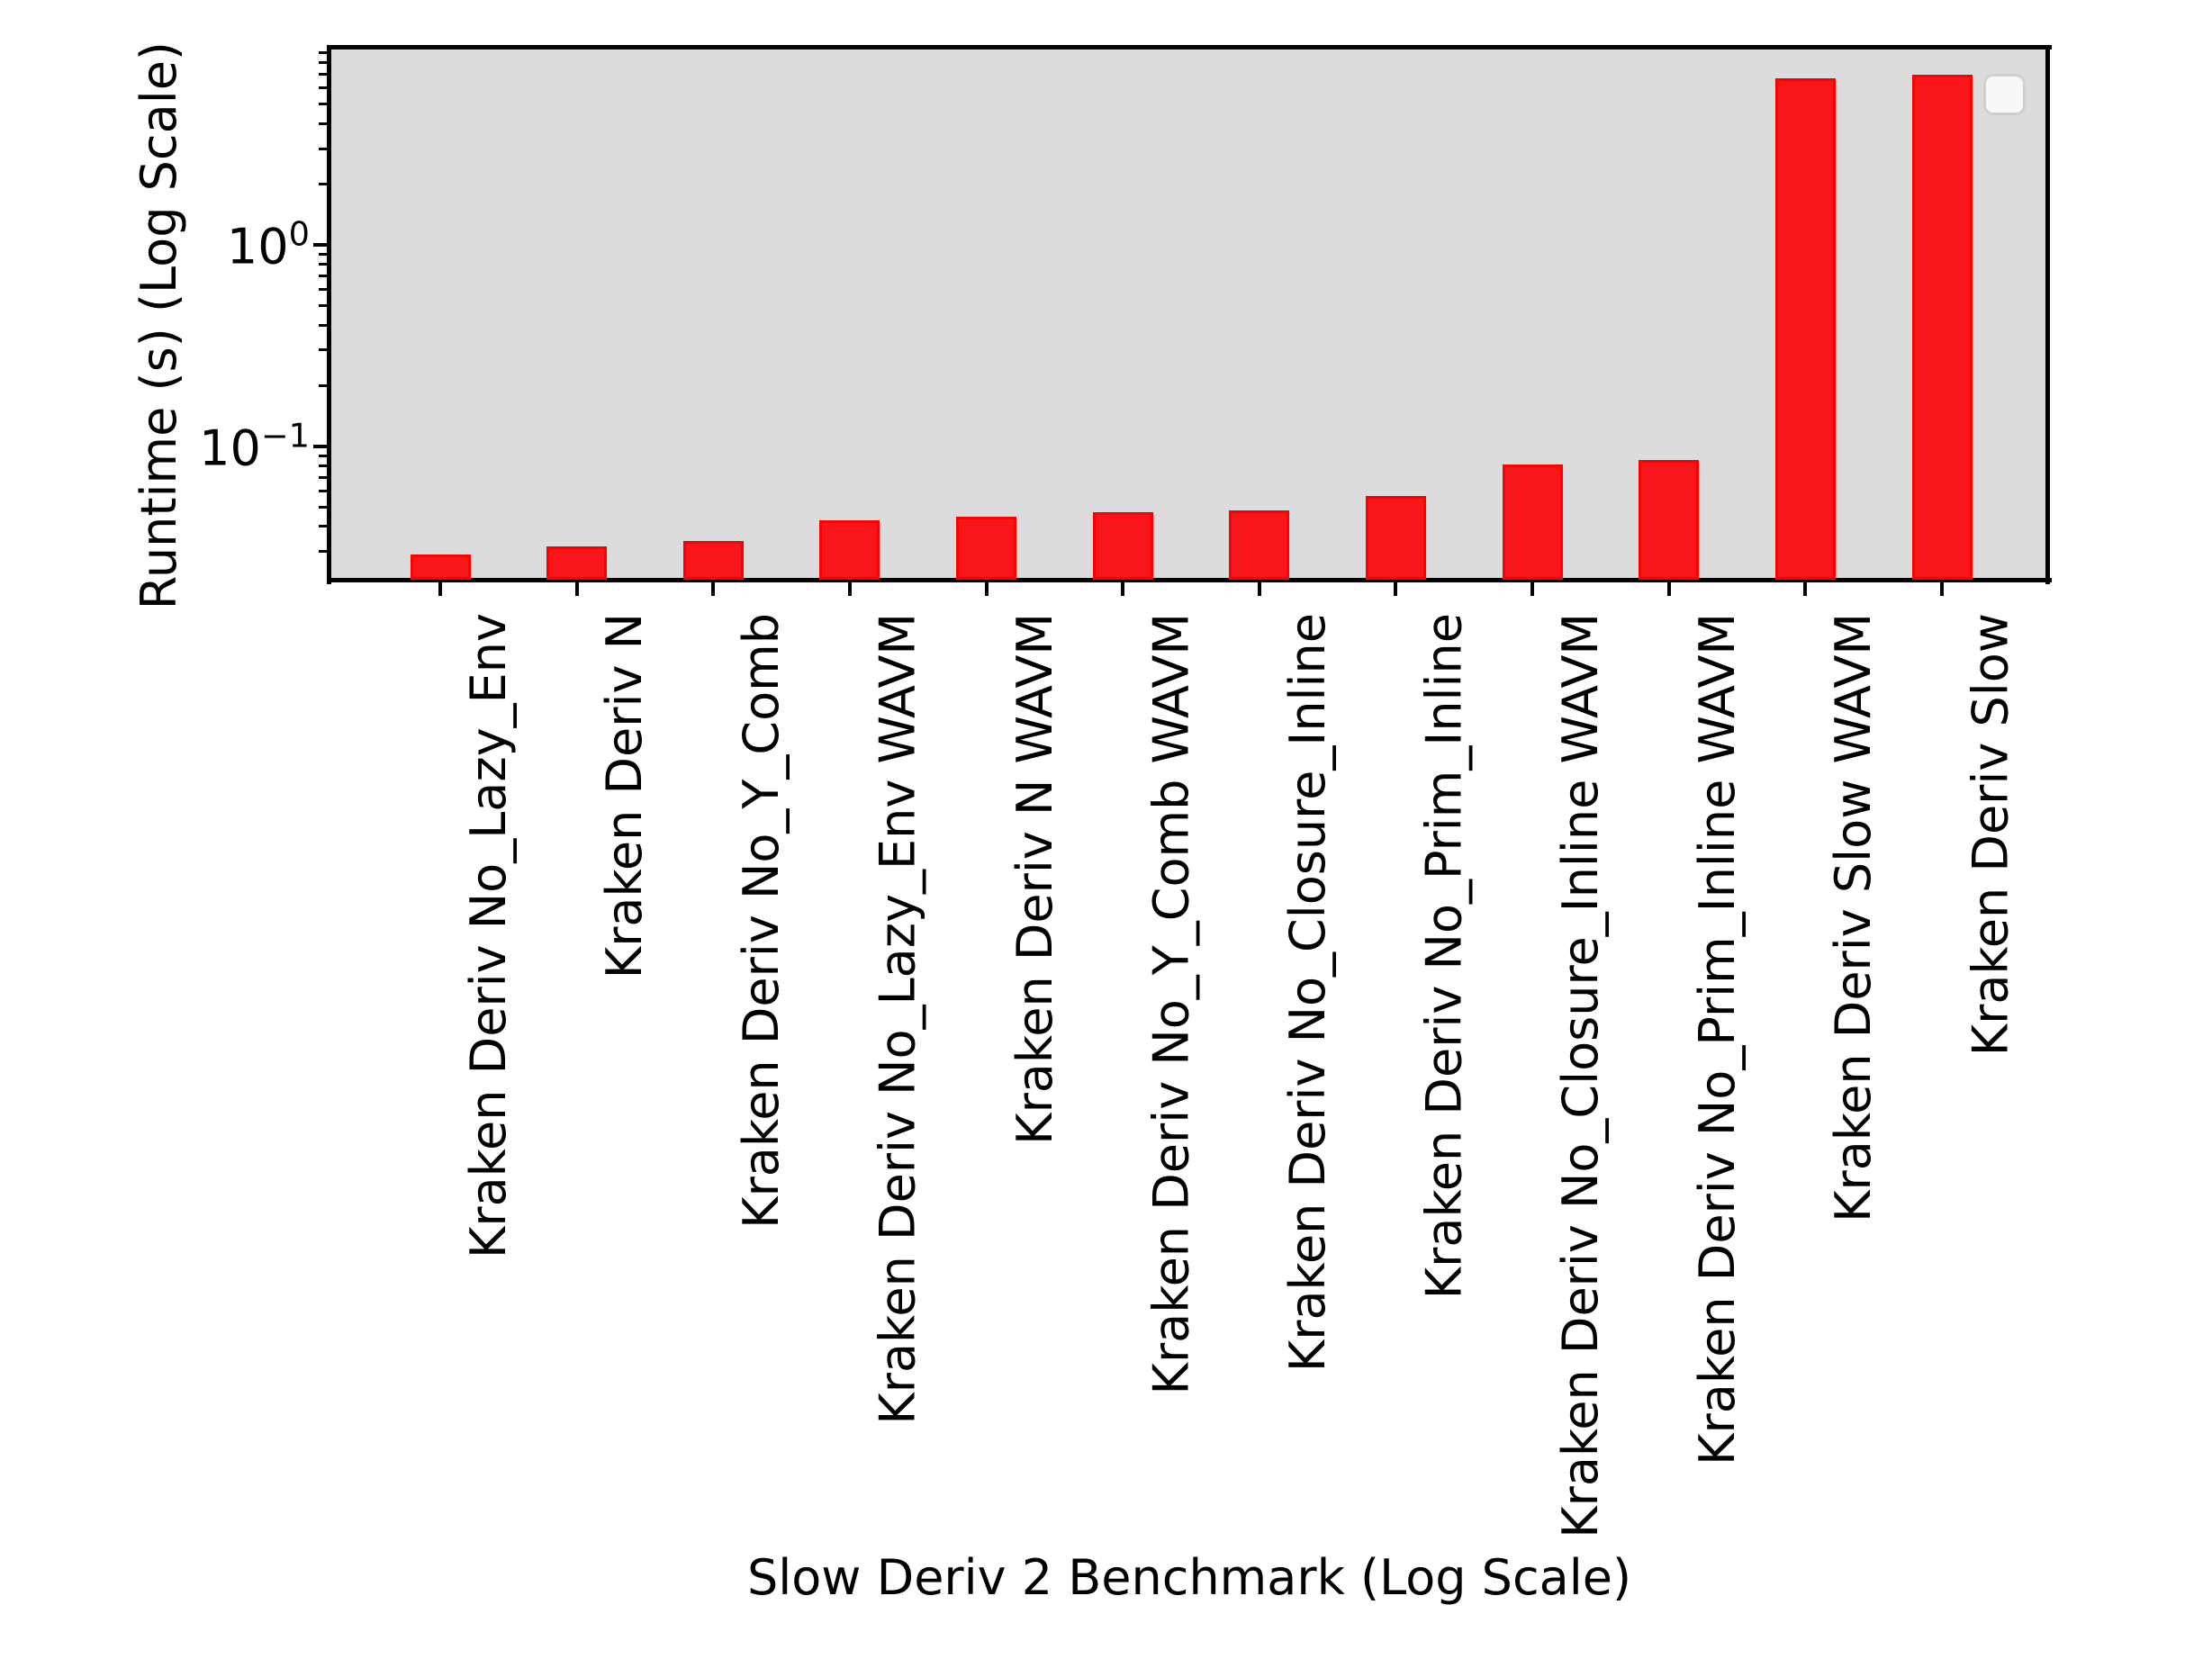 Image resolution: width=2212 pixels, height=1659 pixels. What do you see at coordinates (1189, 47) in the screenshot?
I see `top-spine` at bounding box center [1189, 47].